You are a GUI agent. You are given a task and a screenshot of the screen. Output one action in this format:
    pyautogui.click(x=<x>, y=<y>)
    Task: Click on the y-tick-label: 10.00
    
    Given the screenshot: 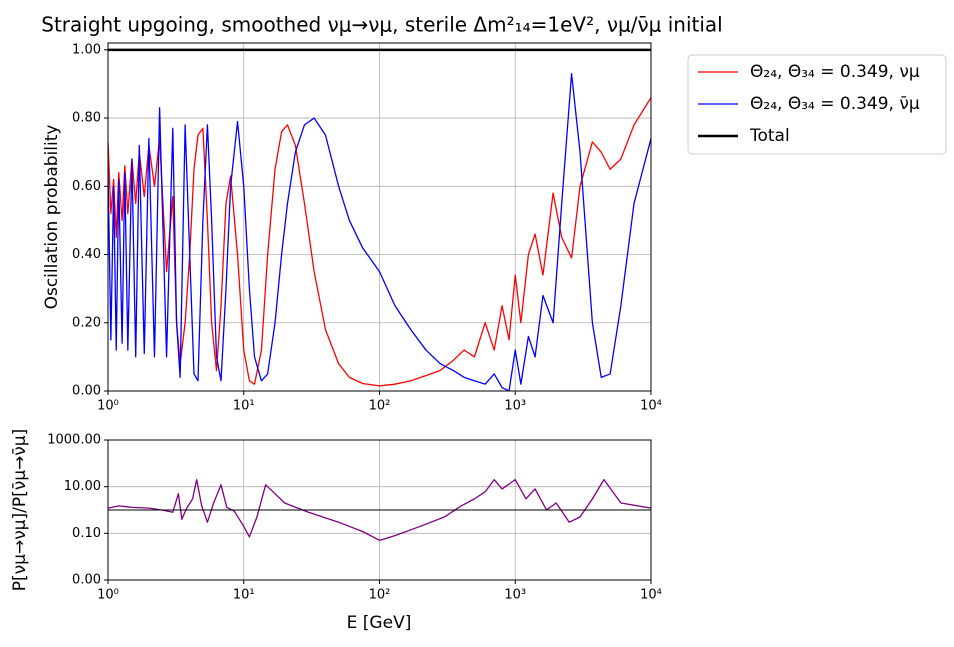 What is the action you would take?
    pyautogui.click(x=82, y=486)
    